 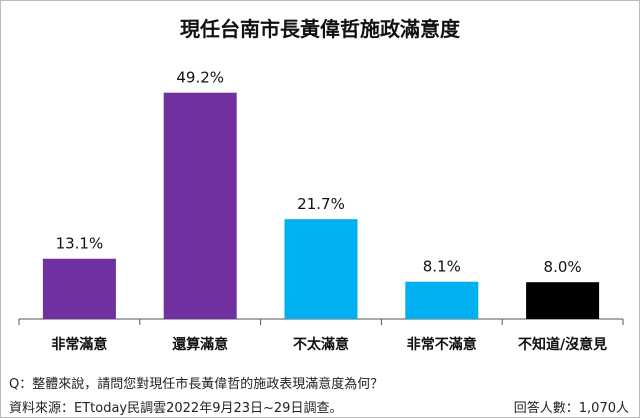 What do you see at coordinates (571, 408) in the screenshot?
I see `respondents-text: 回答人數：1,070人` at bounding box center [571, 408].